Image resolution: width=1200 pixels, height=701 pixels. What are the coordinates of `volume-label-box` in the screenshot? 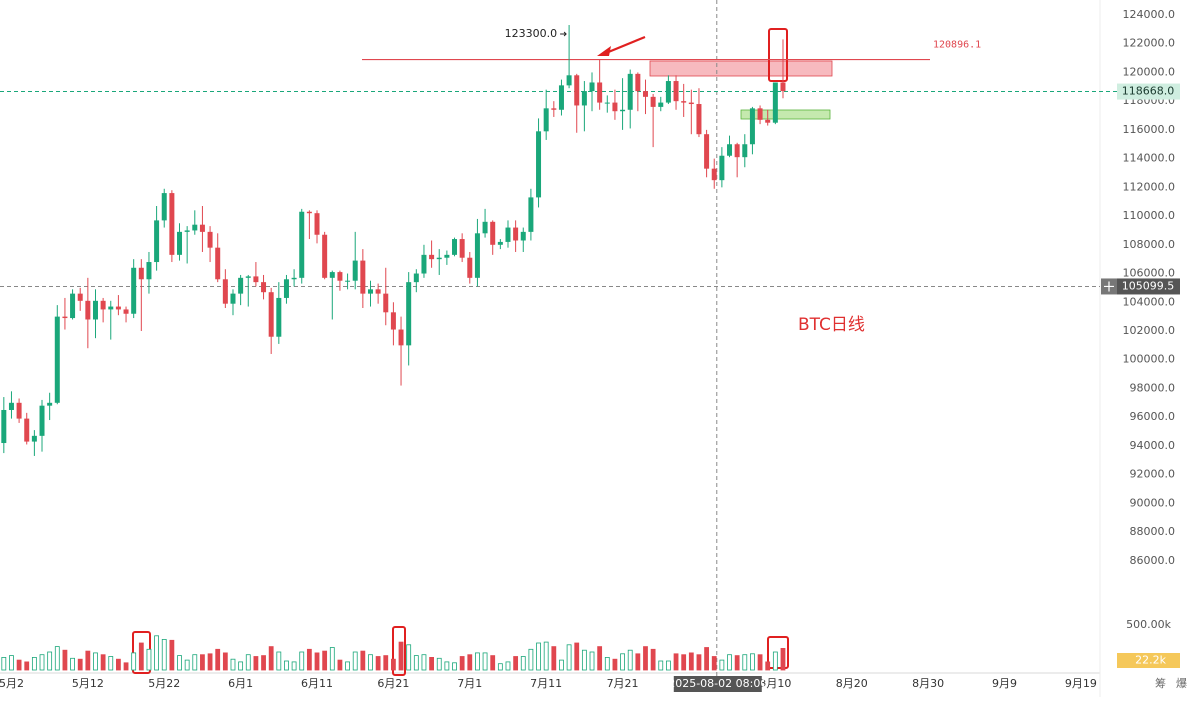 It's located at (1148, 661).